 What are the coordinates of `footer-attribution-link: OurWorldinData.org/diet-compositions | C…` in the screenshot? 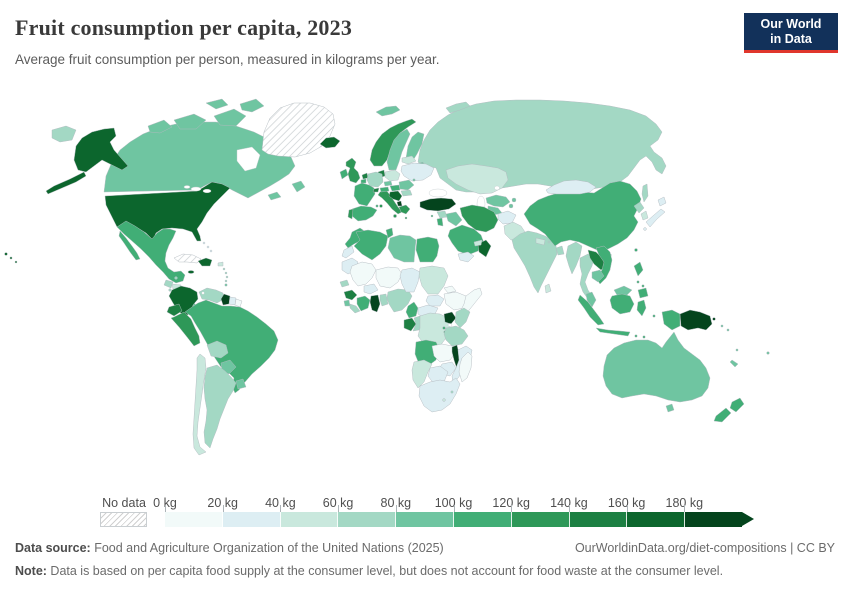 It's located at (704, 548).